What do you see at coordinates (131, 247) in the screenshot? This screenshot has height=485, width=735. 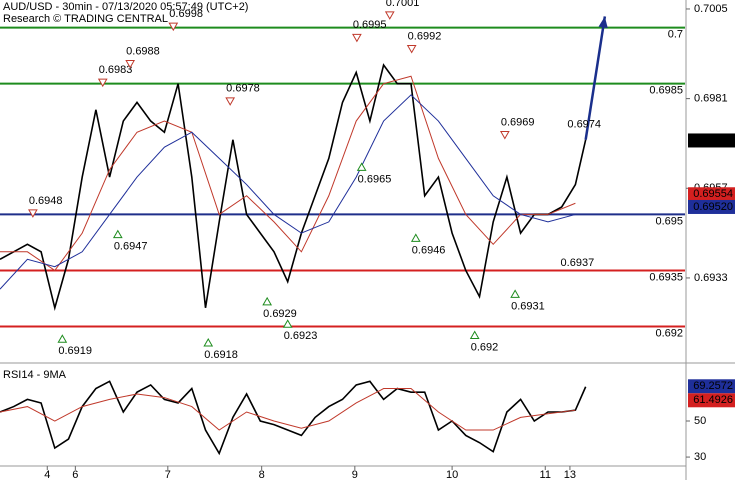 I see `annotation-label: 0.6947` at bounding box center [131, 247].